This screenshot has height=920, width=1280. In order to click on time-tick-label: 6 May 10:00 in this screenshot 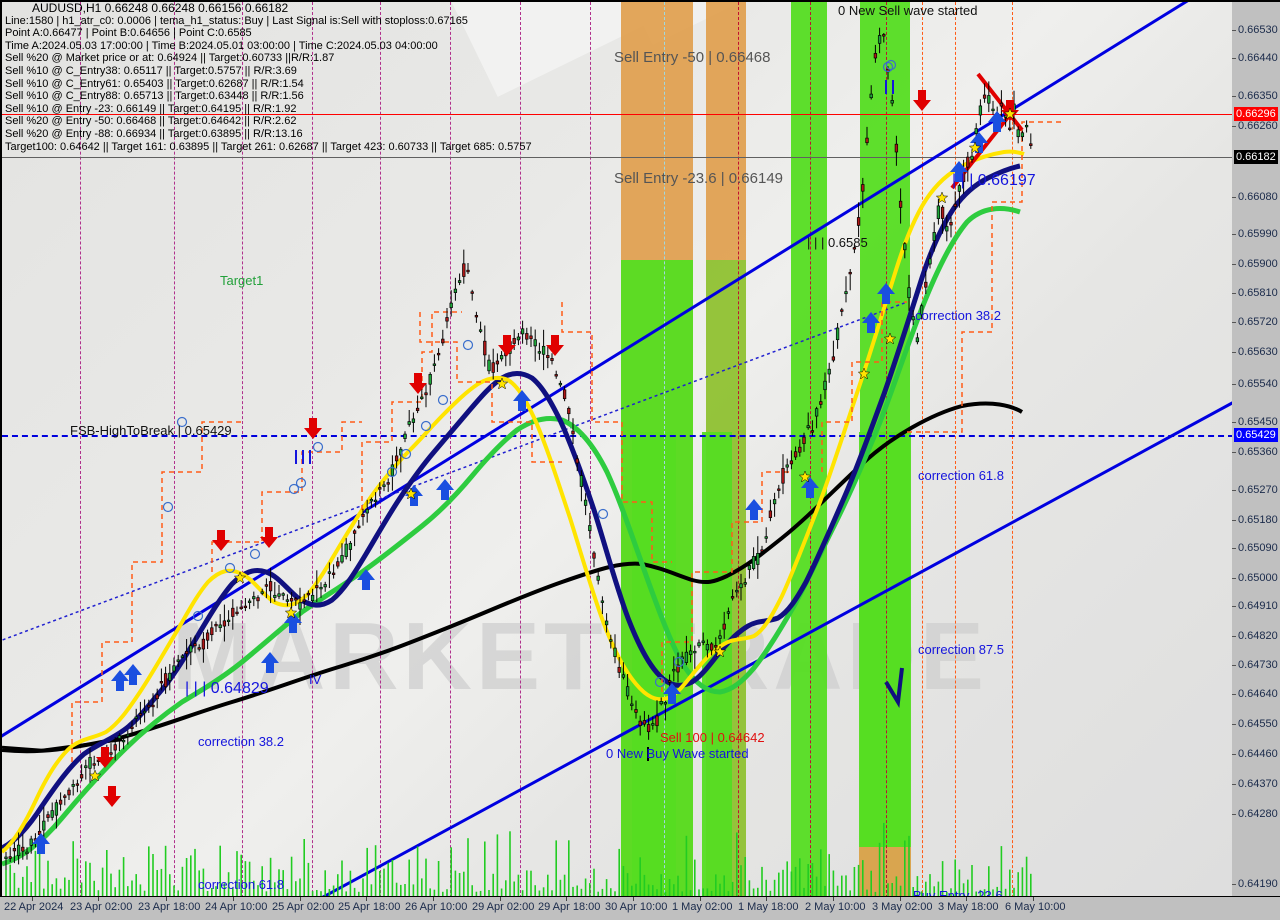, I will do `click(1035, 907)`.